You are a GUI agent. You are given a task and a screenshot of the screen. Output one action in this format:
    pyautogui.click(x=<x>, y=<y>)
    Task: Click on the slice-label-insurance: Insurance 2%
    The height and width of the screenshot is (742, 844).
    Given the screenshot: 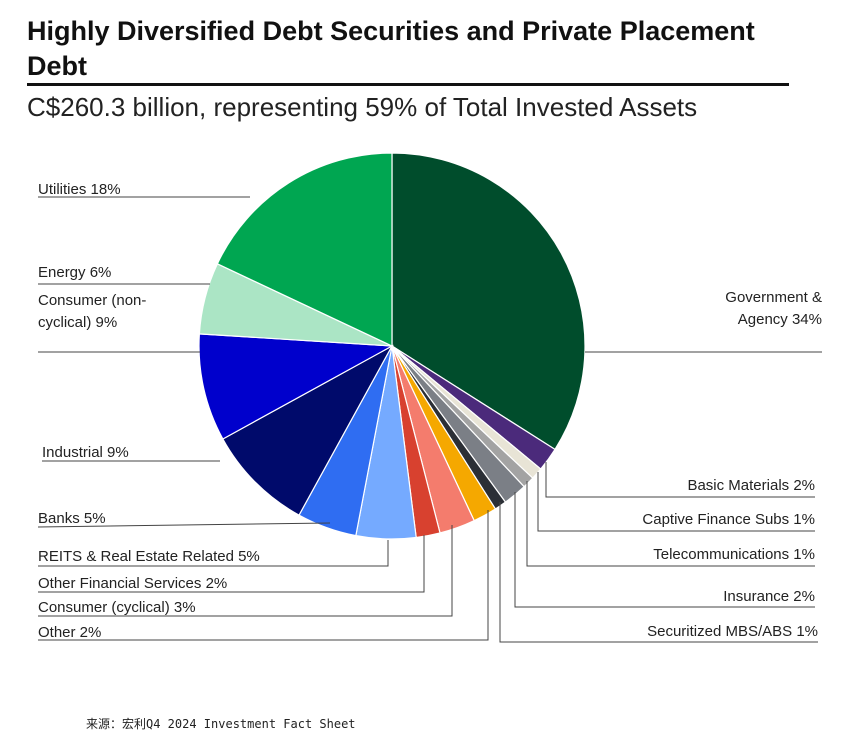 What is the action you would take?
    pyautogui.click(x=769, y=596)
    